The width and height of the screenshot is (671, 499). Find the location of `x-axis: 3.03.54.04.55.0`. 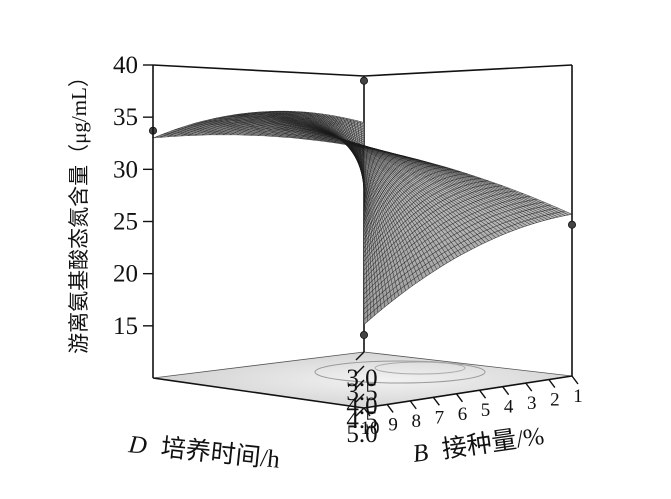

x-axis: 3.03.54.04.55.0 is located at coordinates (362, 399).